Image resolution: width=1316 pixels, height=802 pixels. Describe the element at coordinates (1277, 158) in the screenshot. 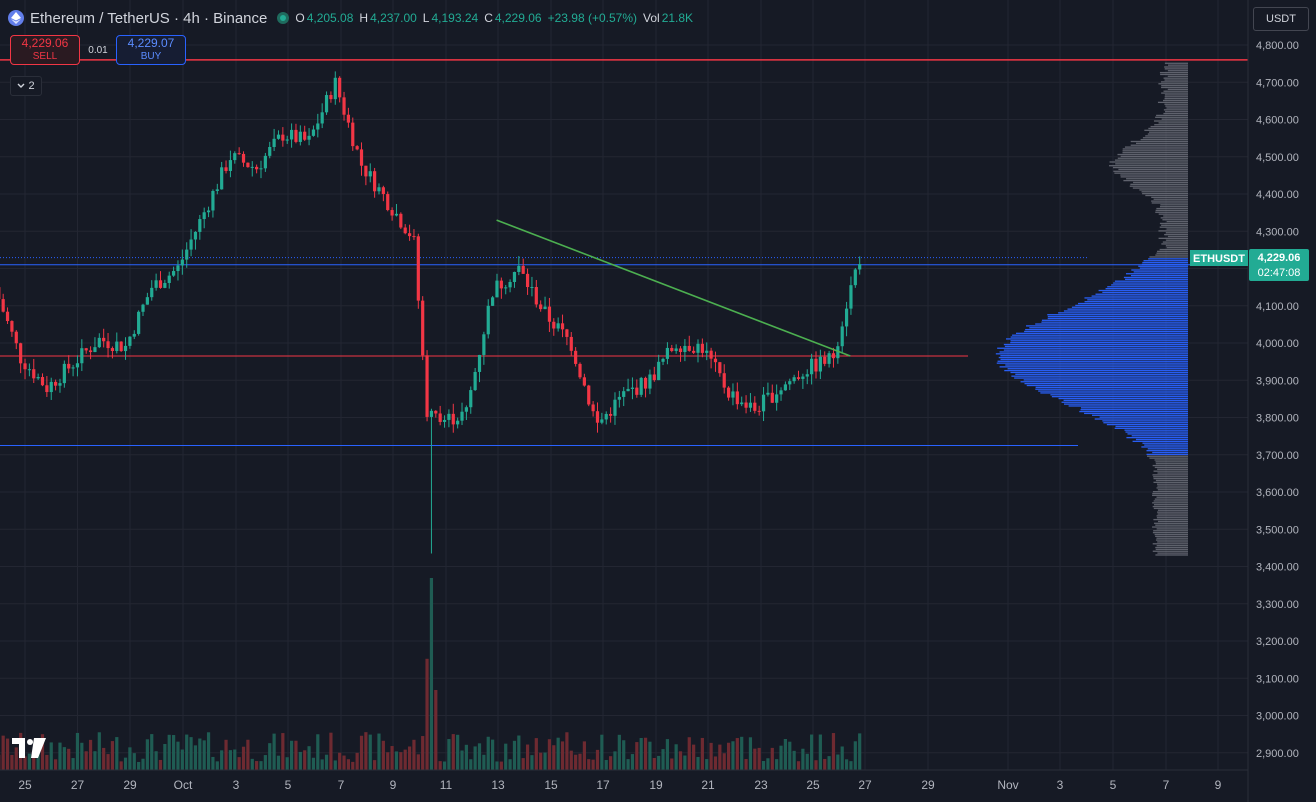

I see `price-tick-label: 4,500.00` at that location.